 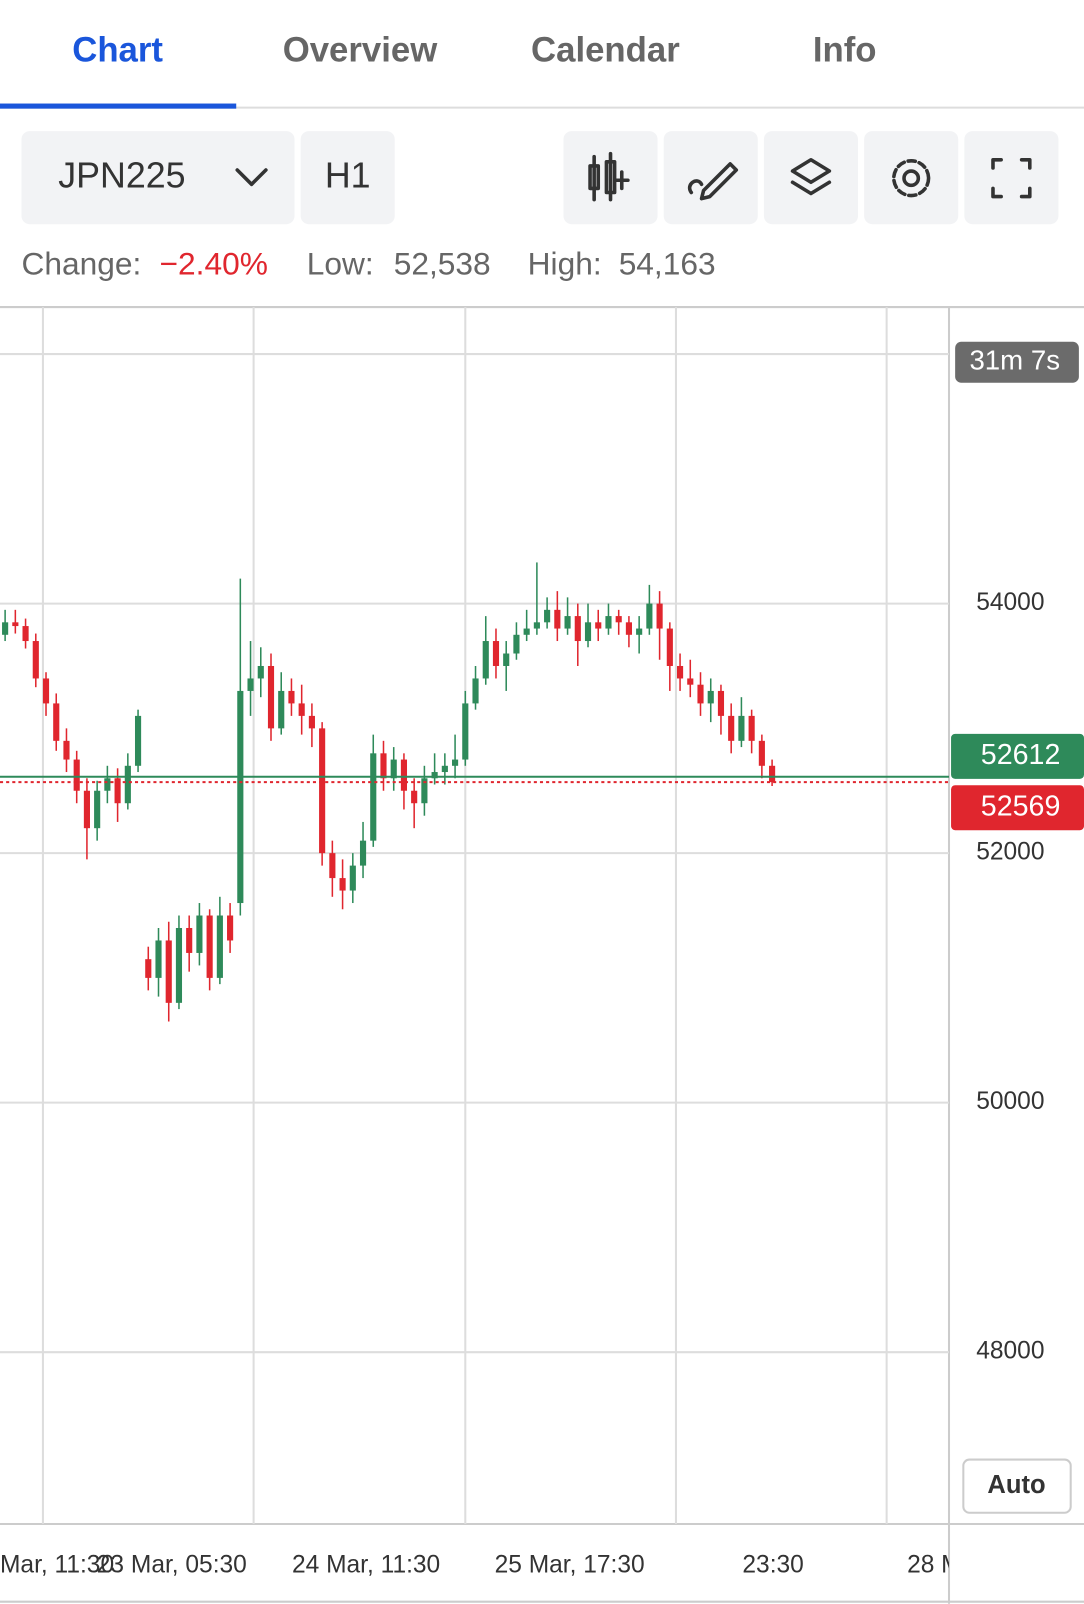 I want to click on chevron-icon, so click(x=251, y=177).